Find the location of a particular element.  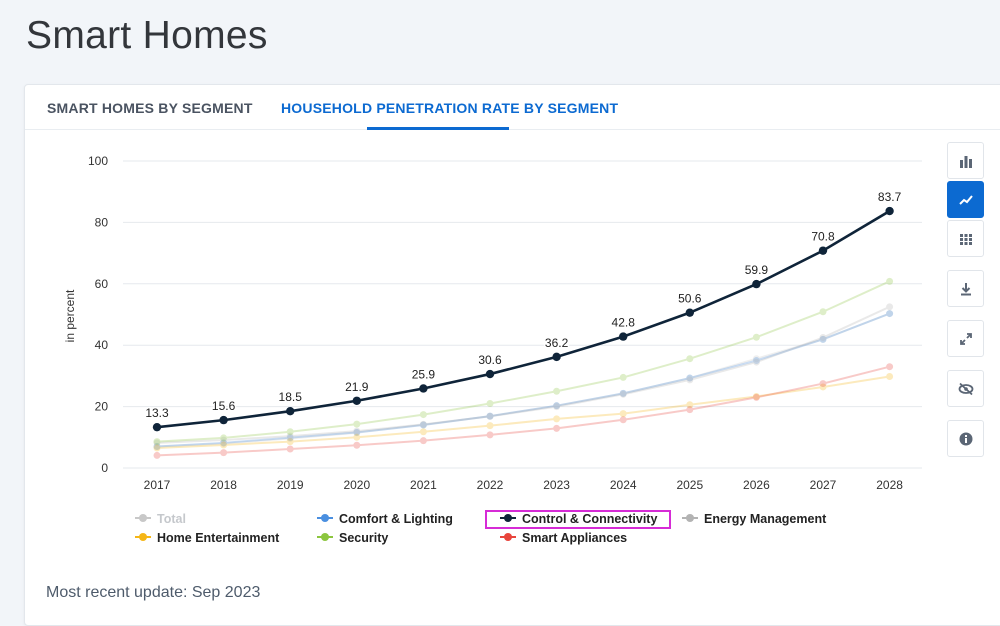

hide-button is located at coordinates (965, 388).